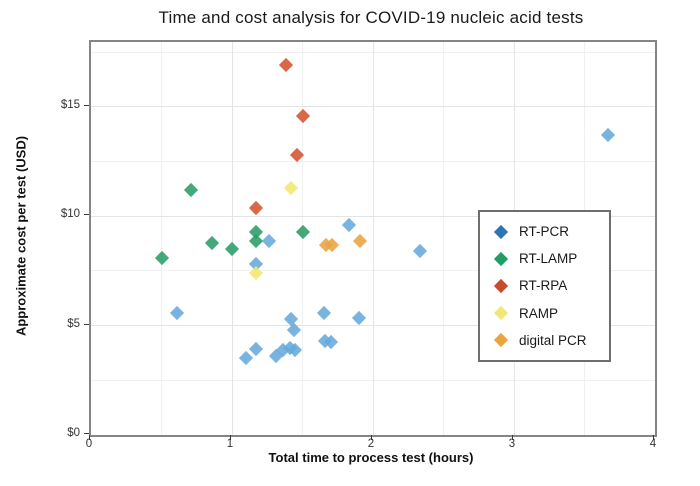 The height and width of the screenshot is (486, 700). I want to click on y-tick-label: $0, so click(73, 433).